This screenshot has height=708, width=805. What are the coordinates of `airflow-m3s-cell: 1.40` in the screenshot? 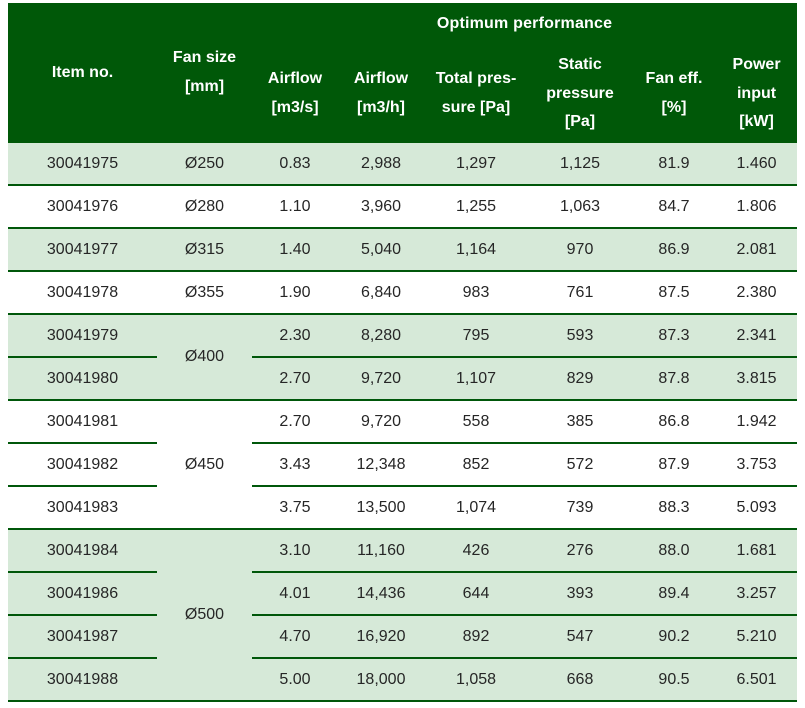 It's located at (295, 250).